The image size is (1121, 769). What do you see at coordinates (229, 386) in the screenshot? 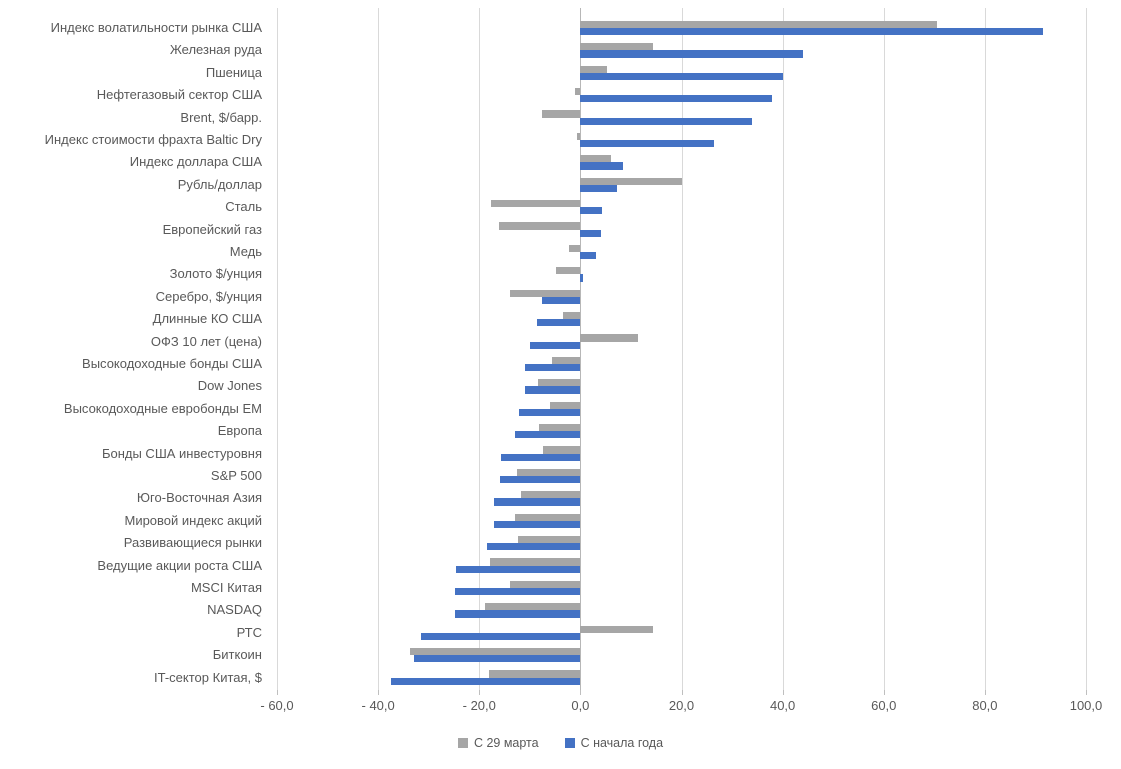
I see `category-label: Dow Jones` at bounding box center [229, 386].